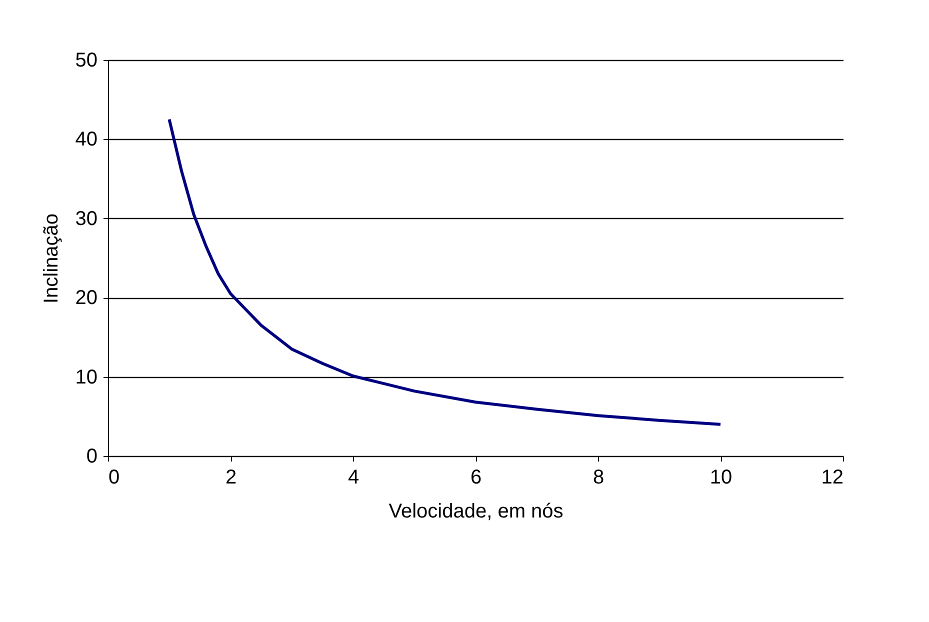 The width and height of the screenshot is (929, 622). What do you see at coordinates (476, 511) in the screenshot?
I see `x-axis-title: Velocidade, em nós` at bounding box center [476, 511].